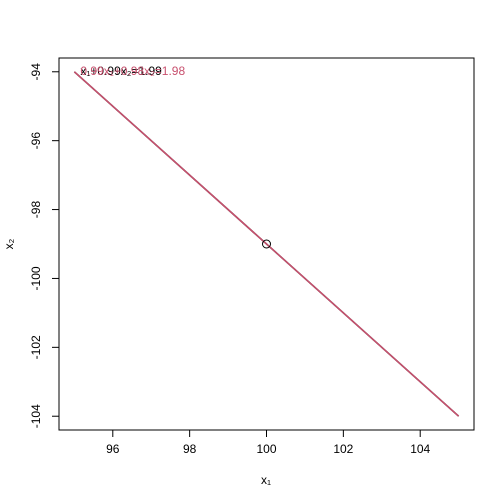  I want to click on x-tick-label: 104, so click(420, 449).